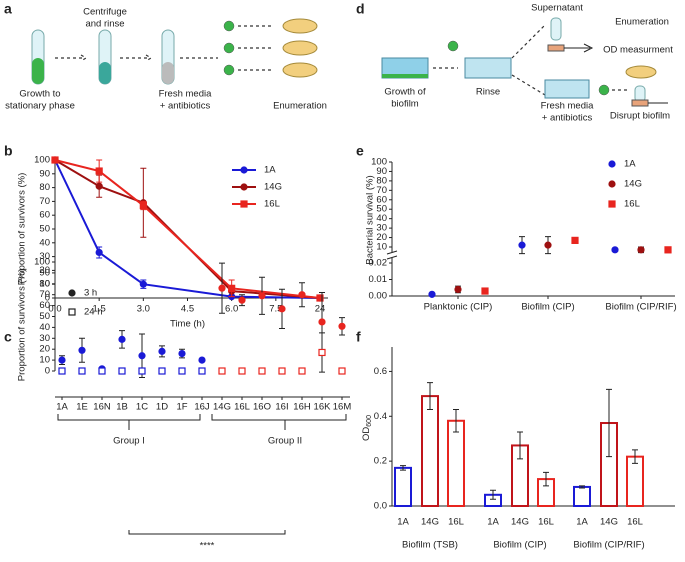  What do you see at coordinates (403, 468) in the screenshot?
I see `error-bar` at bounding box center [403, 468].